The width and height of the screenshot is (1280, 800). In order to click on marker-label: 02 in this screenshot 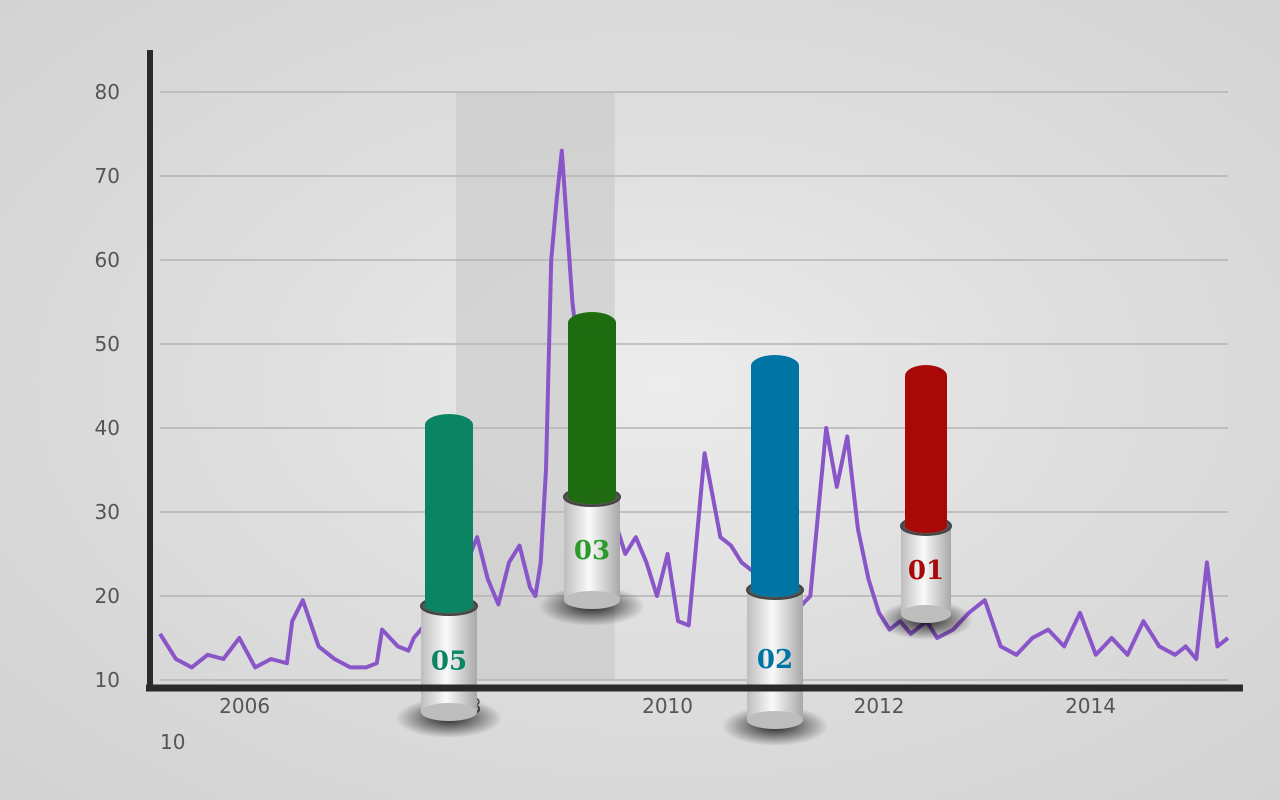, I will do `click(775, 660)`.